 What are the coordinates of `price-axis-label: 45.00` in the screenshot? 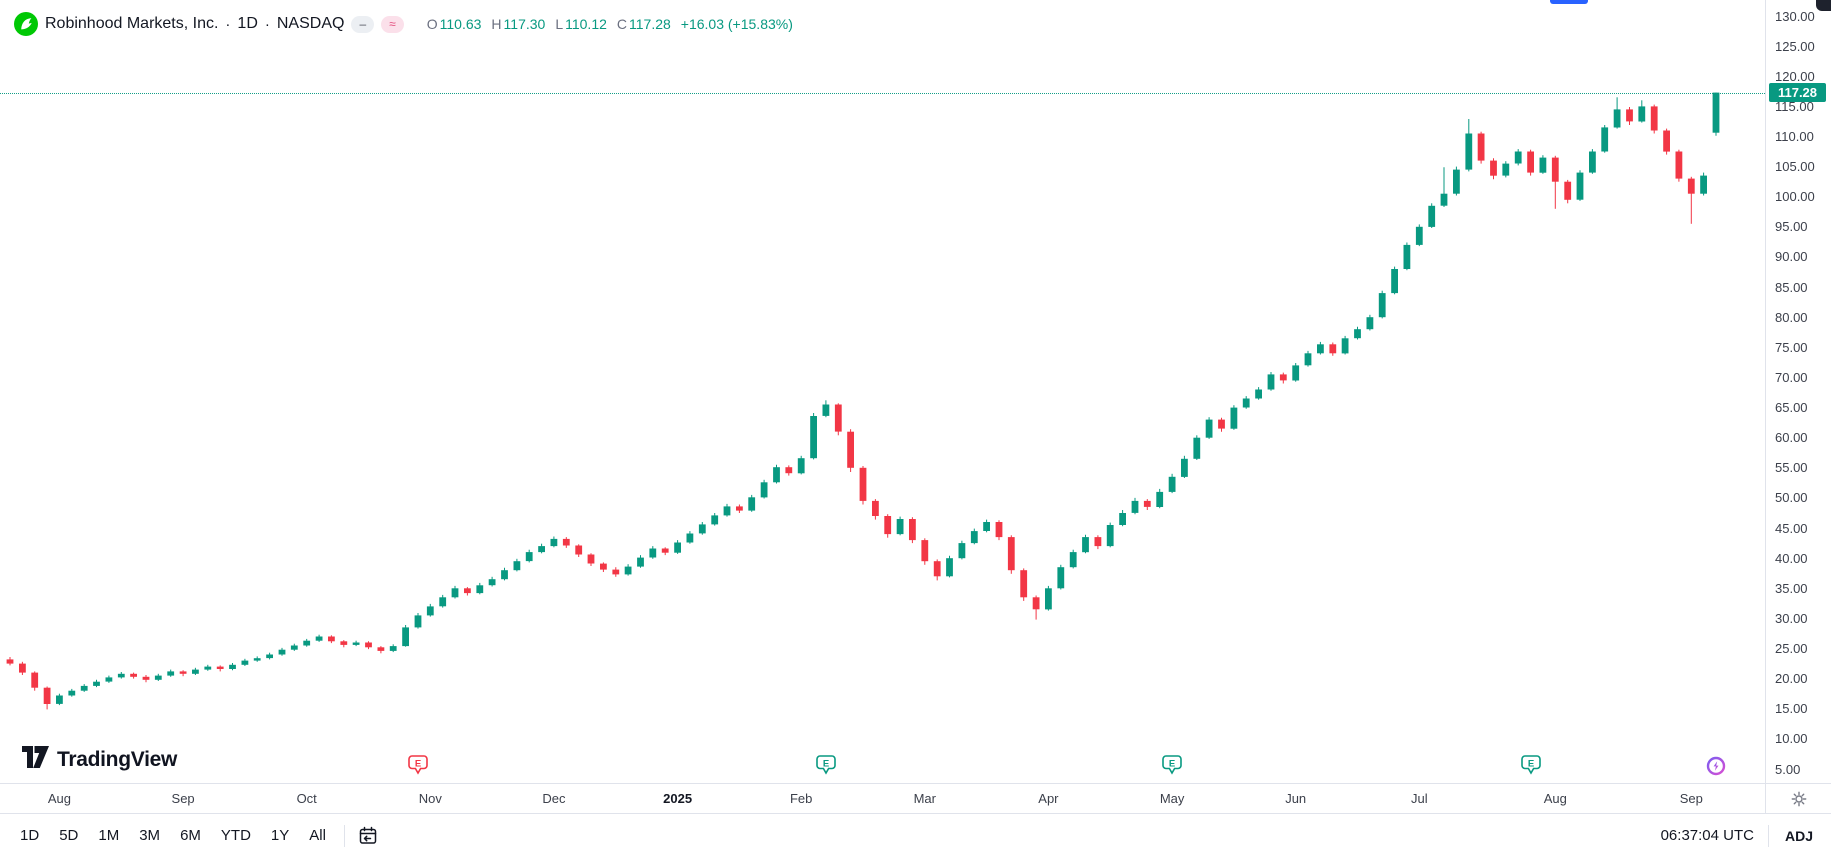 It's located at (1791, 528).